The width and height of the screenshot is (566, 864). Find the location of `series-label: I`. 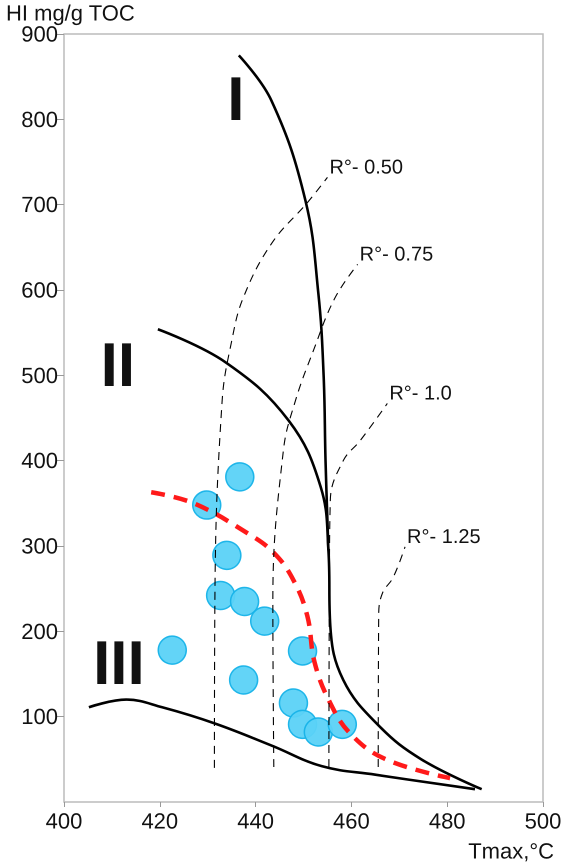

series-label: I is located at coordinates (235, 99).